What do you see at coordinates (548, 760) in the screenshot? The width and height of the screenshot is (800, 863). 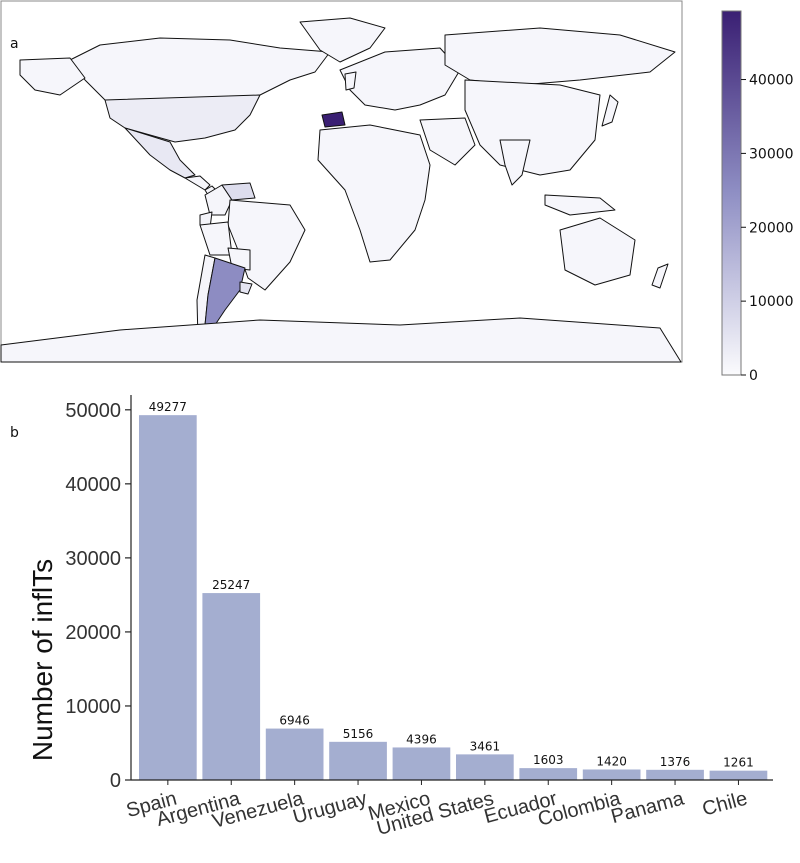 I see `bar-value-label: 1603` at bounding box center [548, 760].